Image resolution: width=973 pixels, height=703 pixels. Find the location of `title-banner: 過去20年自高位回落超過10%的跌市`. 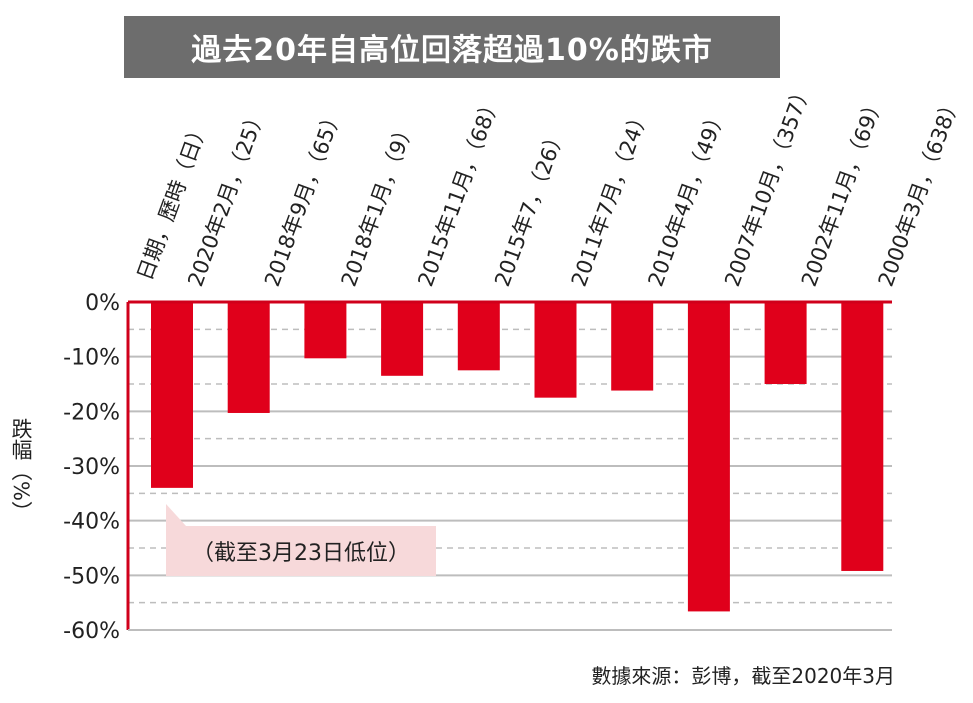

title-banner: 過去20年自高位回落超過10%的跌市 is located at coordinates (452, 47).